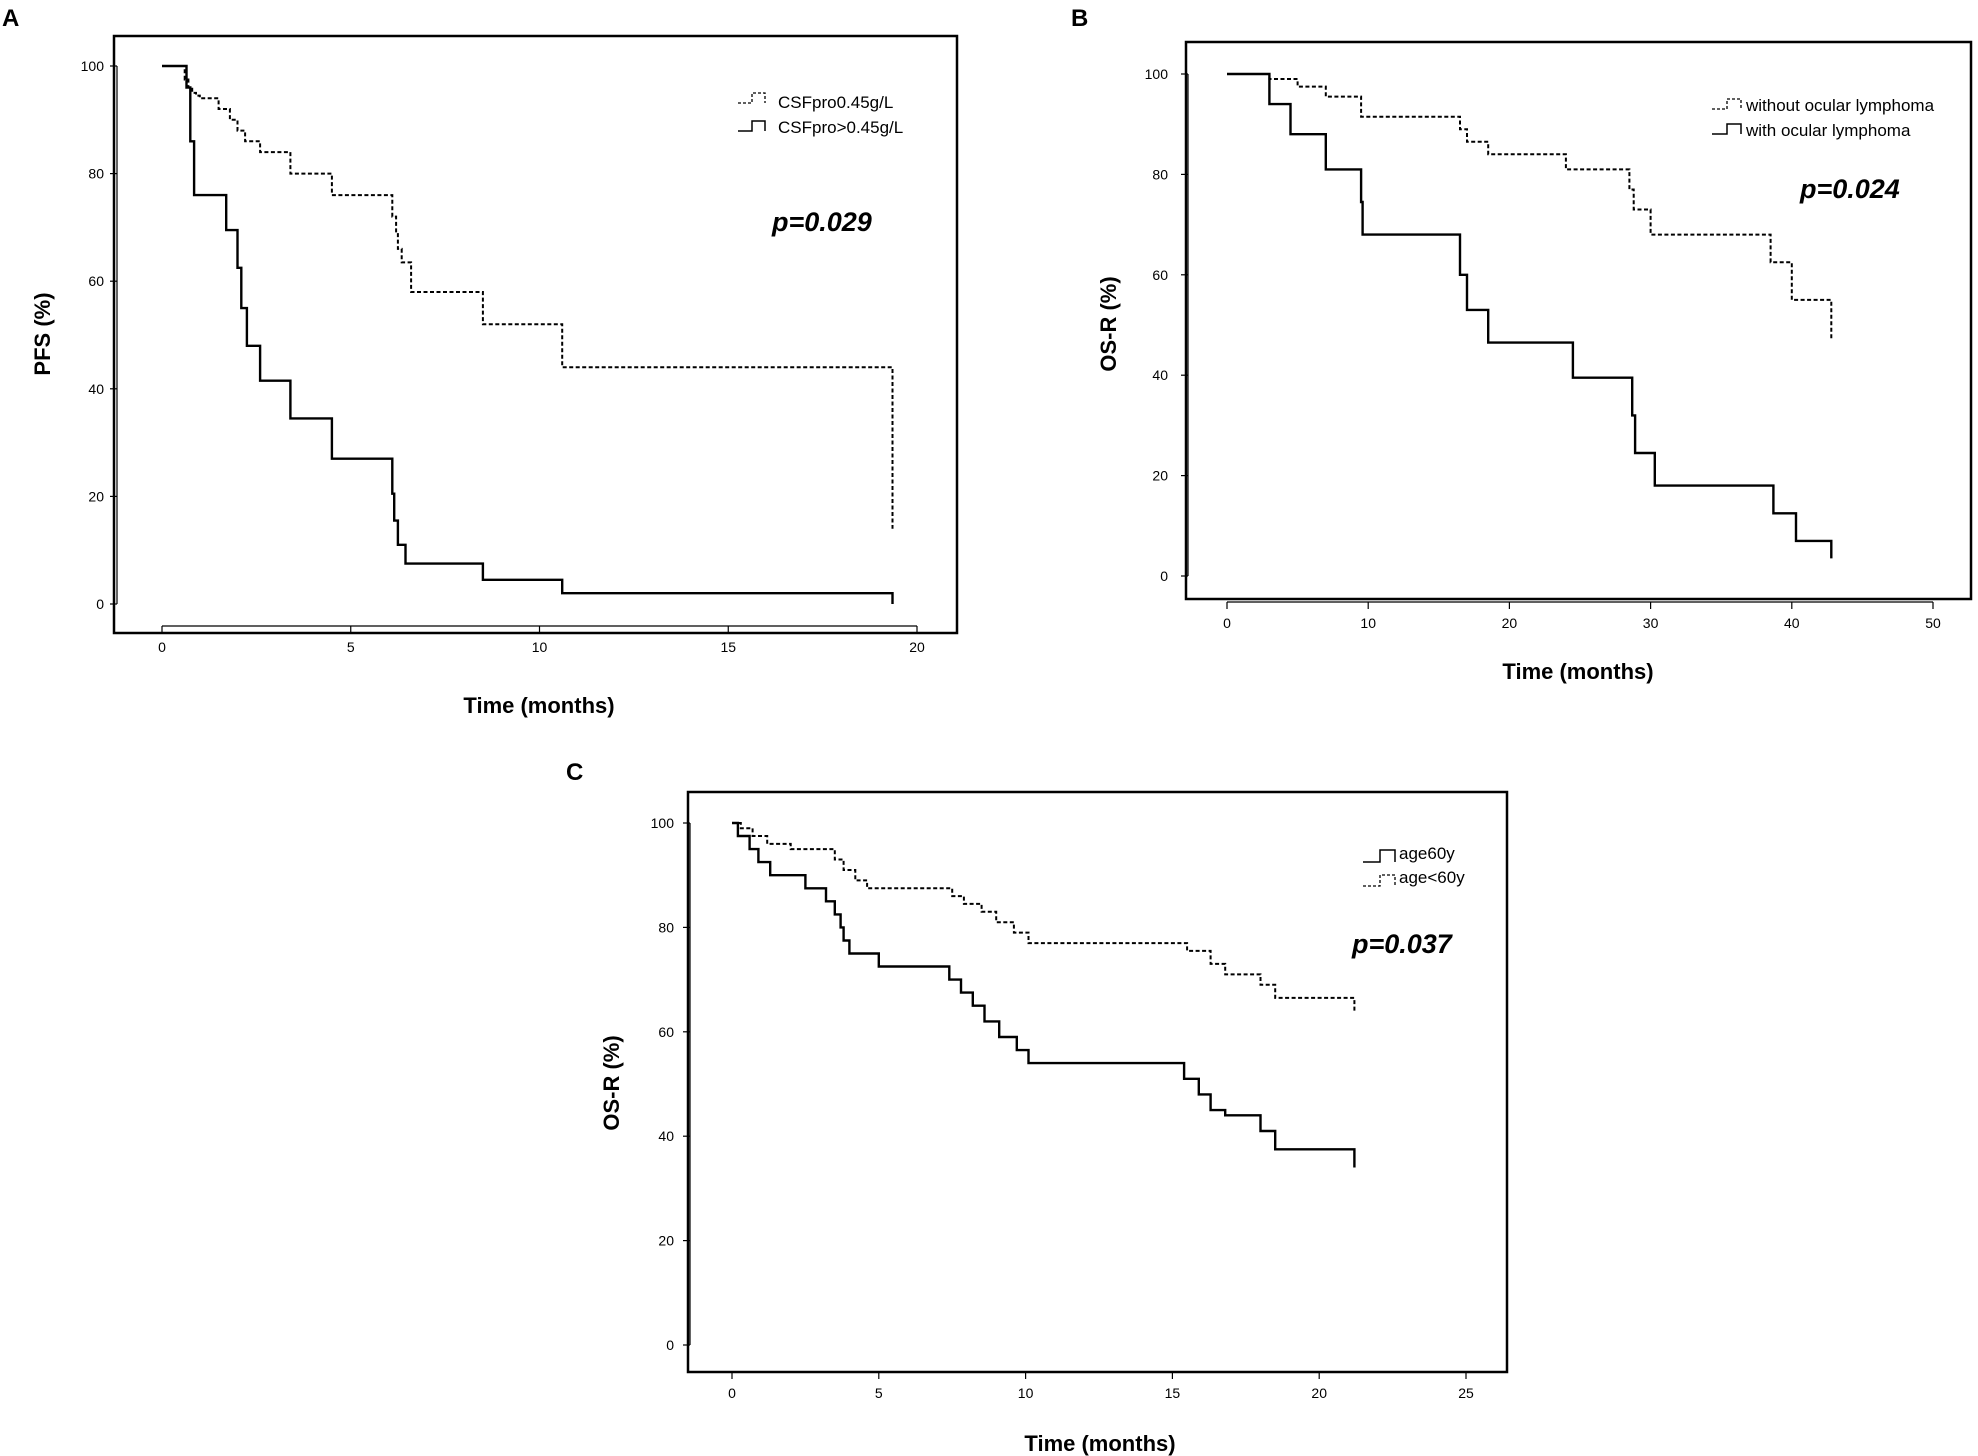 The width and height of the screenshot is (1978, 1456). Describe the element at coordinates (1099, 1443) in the screenshot. I see `x-axis-label-c: Time (months)` at that location.